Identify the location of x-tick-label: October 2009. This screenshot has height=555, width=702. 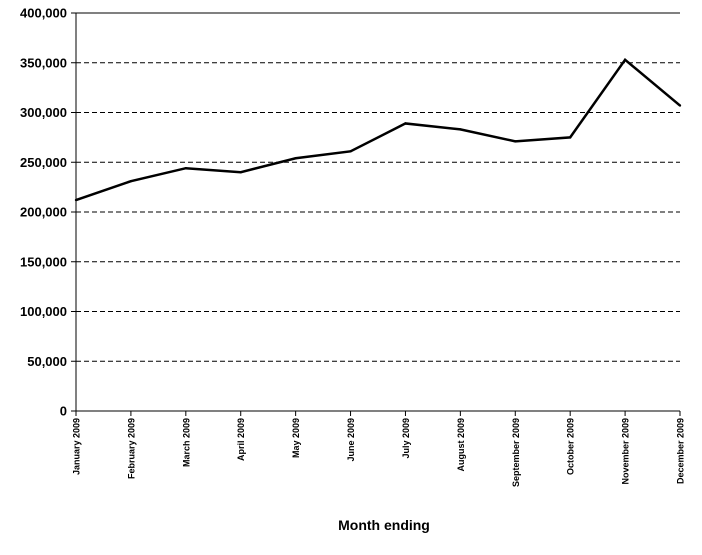
(571, 446).